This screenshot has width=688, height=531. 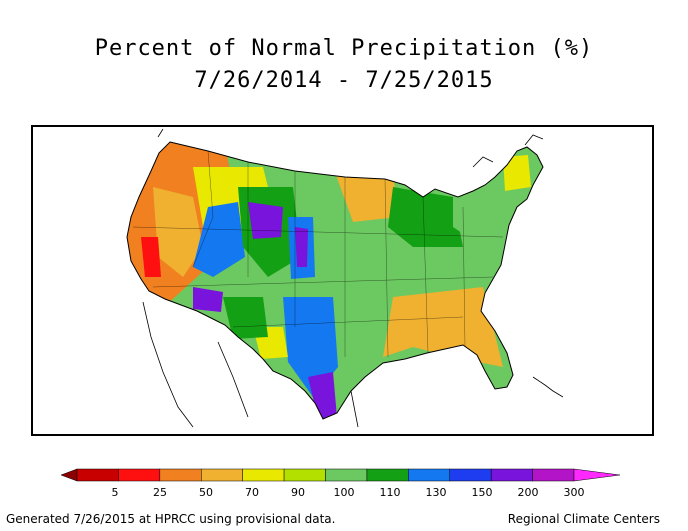 I want to click on map-title: Percent of Normal Precipitation (%), so click(x=344, y=48).